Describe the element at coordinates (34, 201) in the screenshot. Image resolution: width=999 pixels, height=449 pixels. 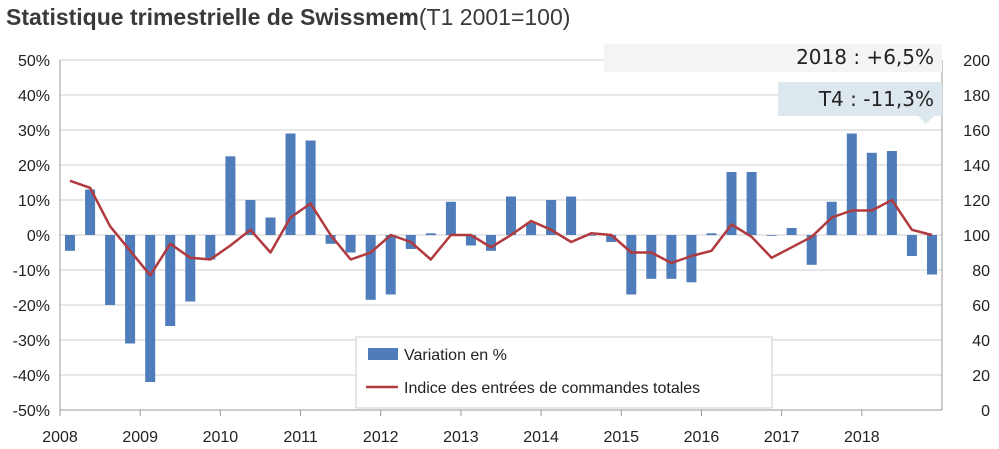
I see `left-tick-label: 10%` at that location.